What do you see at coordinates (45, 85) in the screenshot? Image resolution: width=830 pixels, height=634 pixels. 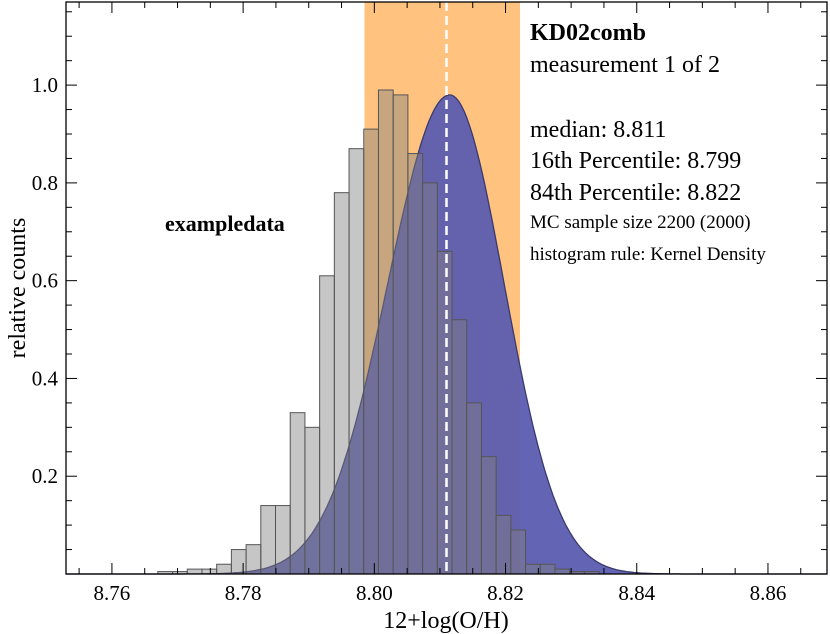 I see `y-tick-label: 1.0` at bounding box center [45, 85].